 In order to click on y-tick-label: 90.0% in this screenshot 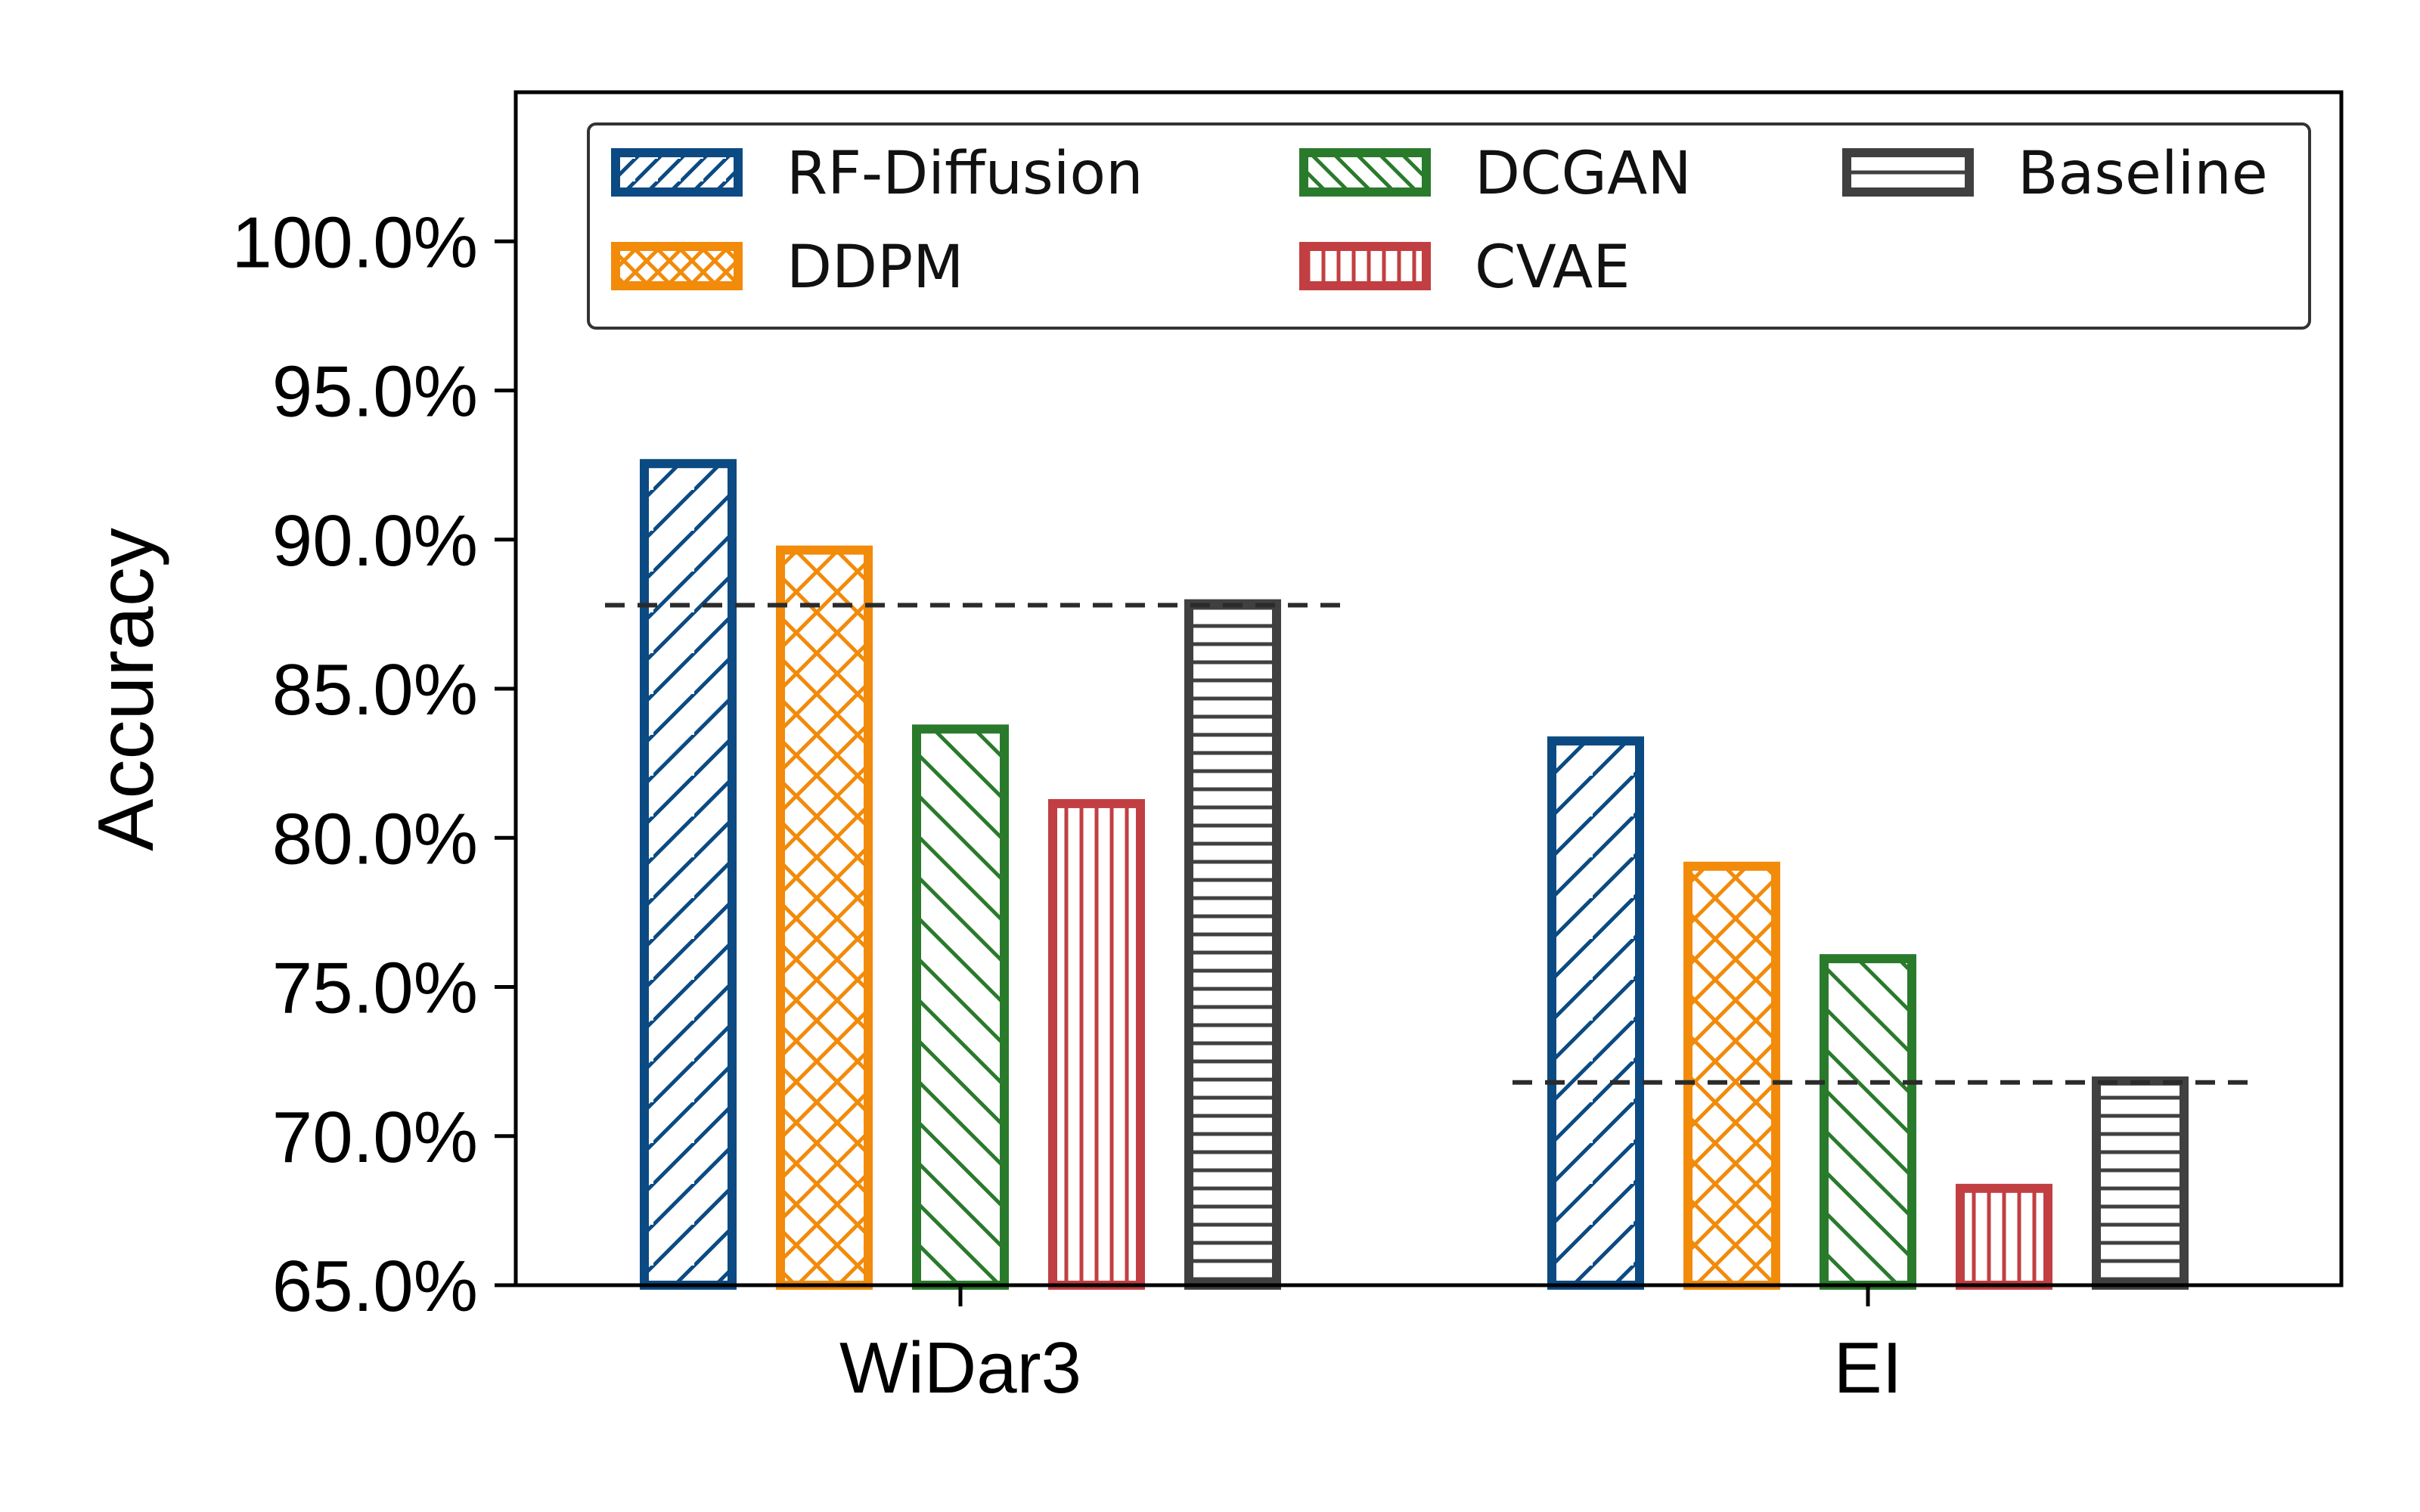, I will do `click(375, 540)`.